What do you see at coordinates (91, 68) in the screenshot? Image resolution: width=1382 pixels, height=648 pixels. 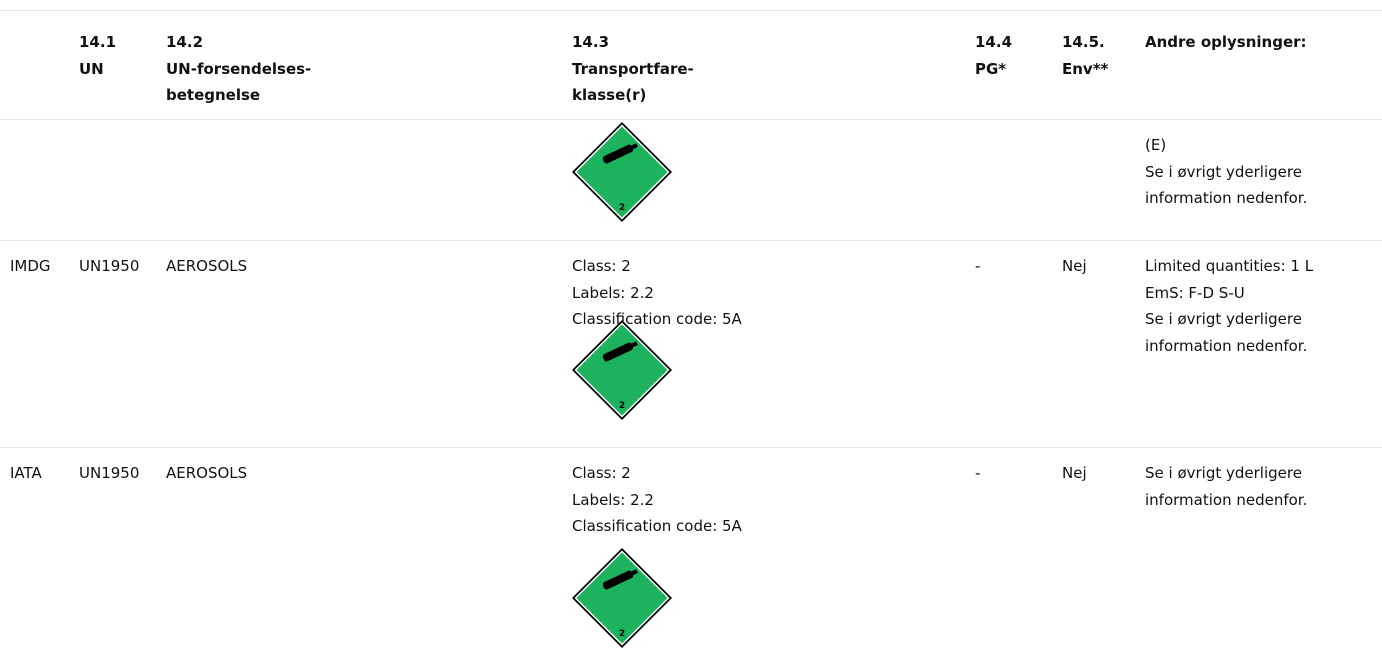 I see `text-line: UN` at bounding box center [91, 68].